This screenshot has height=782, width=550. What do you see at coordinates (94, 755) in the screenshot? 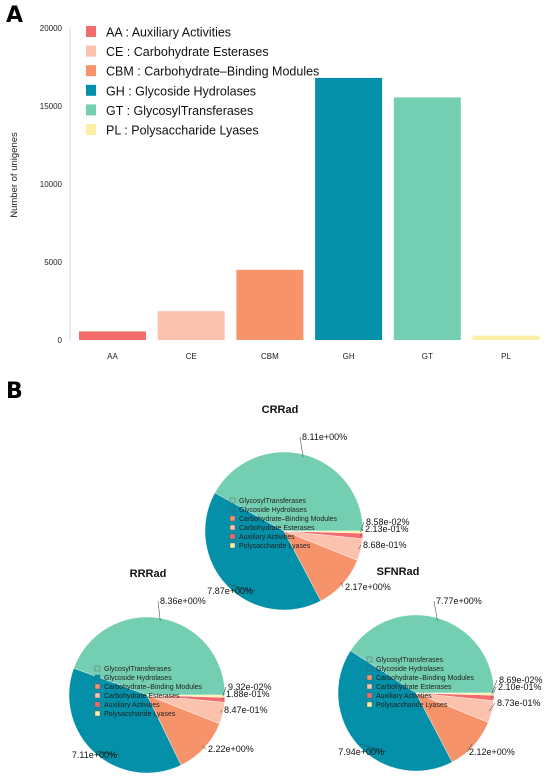
I see `pie-value-label: 7.11e+00%` at bounding box center [94, 755].